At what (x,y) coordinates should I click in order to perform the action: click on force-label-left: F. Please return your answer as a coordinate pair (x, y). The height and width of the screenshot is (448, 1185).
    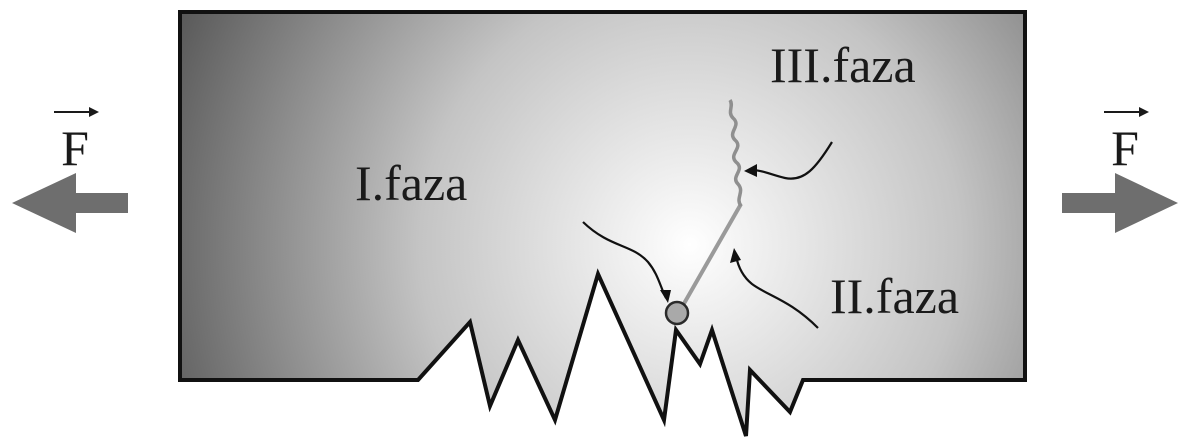
    Looking at the image, I should click on (75, 148).